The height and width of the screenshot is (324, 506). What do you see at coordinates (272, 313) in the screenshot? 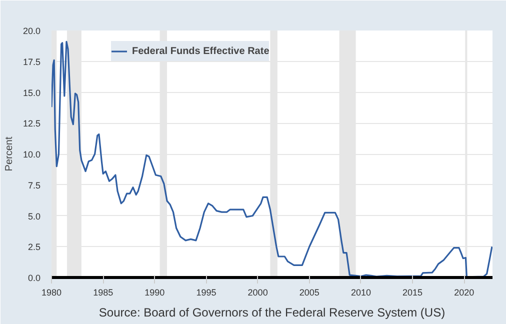
I see `source-note: Source: Board of Governors of the Federal Reserve System (US)` at bounding box center [272, 313].